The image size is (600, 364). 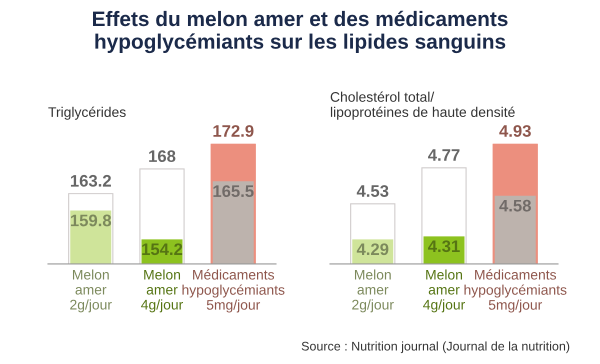 What do you see at coordinates (91, 220) in the screenshot?
I see `data-label: 159.8` at bounding box center [91, 220].